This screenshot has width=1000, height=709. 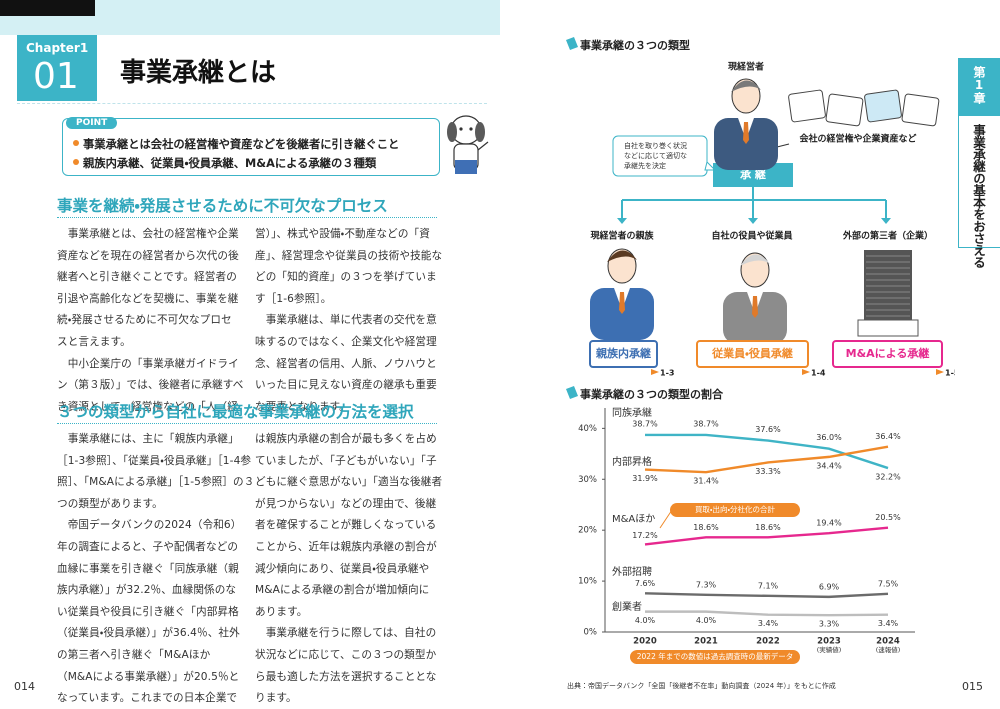 What do you see at coordinates (706, 642) in the screenshot?
I see `x-tick-label: 2021` at bounding box center [706, 642].